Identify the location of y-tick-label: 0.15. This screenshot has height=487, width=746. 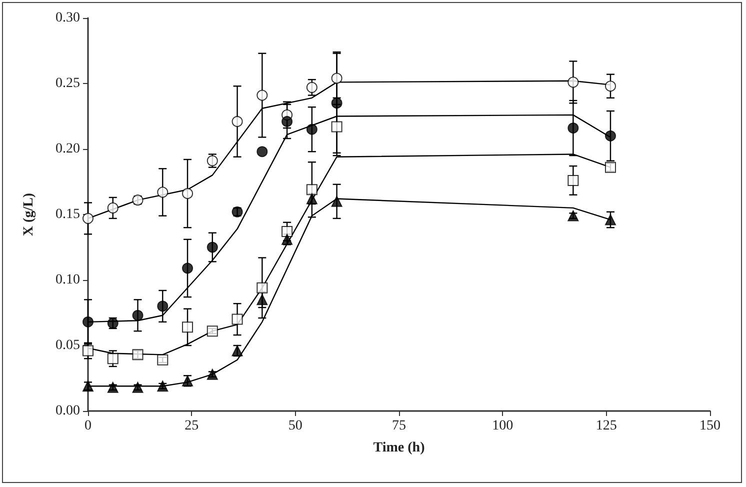
(68, 214).